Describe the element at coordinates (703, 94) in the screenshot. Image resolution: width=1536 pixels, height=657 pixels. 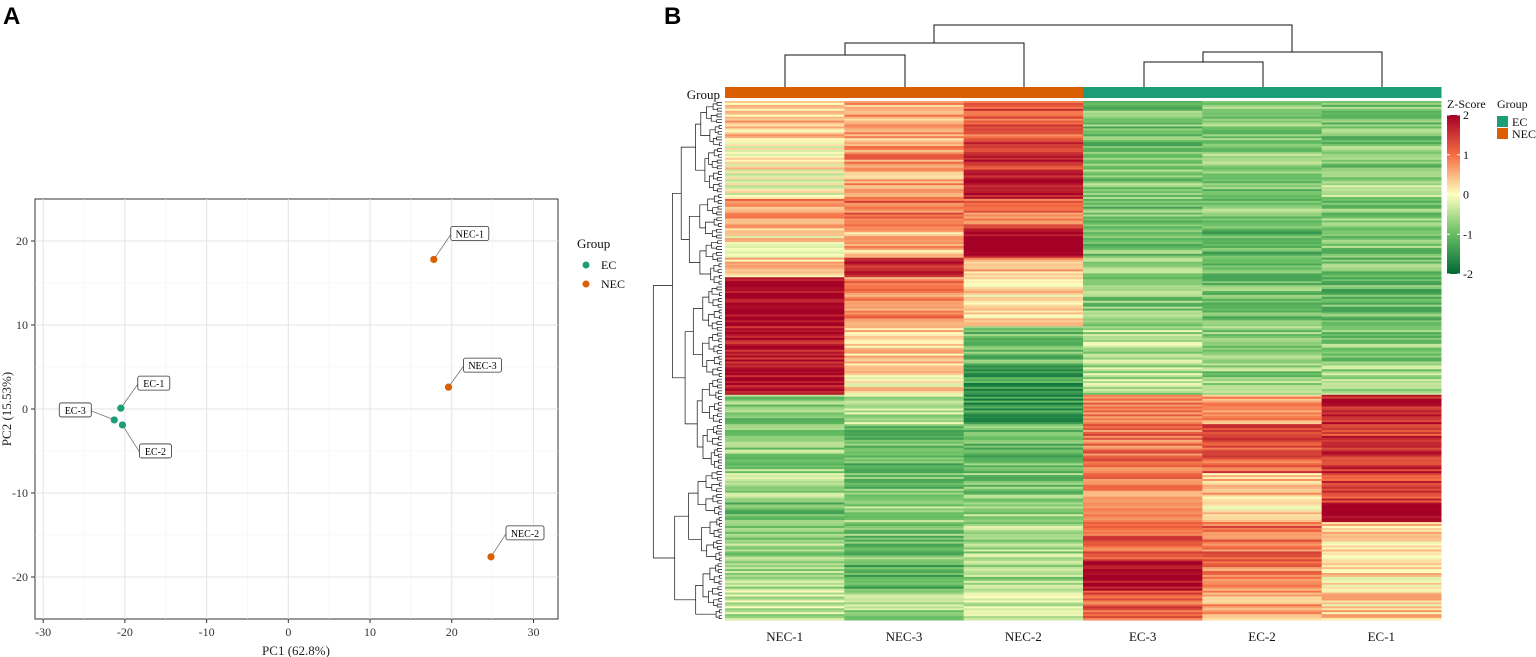
I see `group-annotation-label: Group` at that location.